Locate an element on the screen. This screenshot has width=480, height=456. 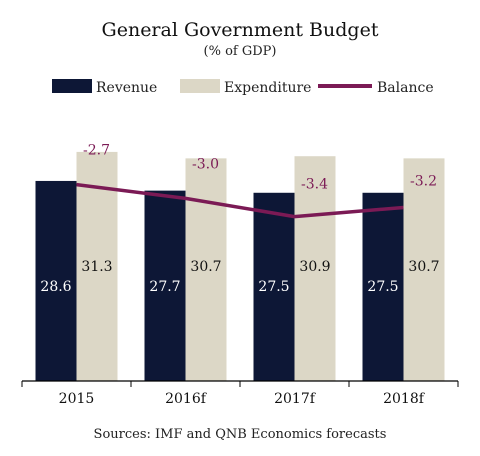
bar-revenue-2018f is located at coordinates (383, 286).